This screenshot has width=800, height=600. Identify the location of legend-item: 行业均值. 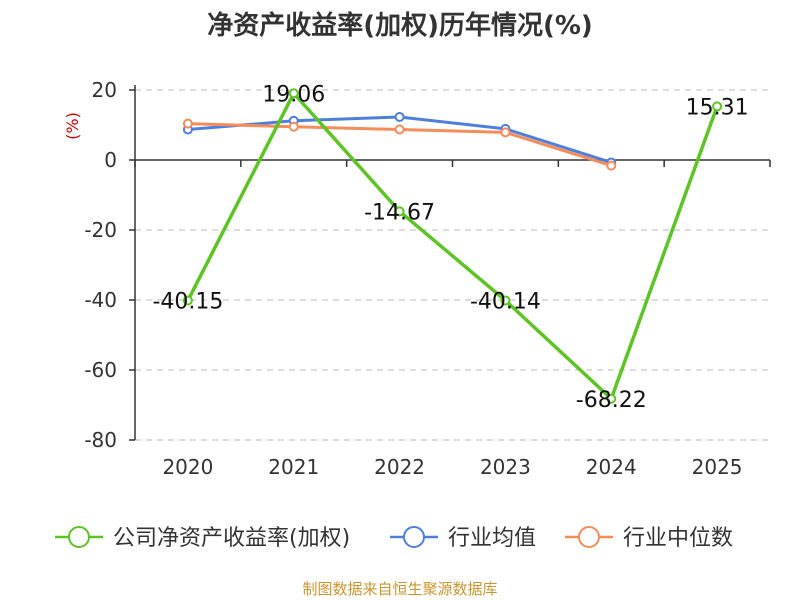
(463, 538).